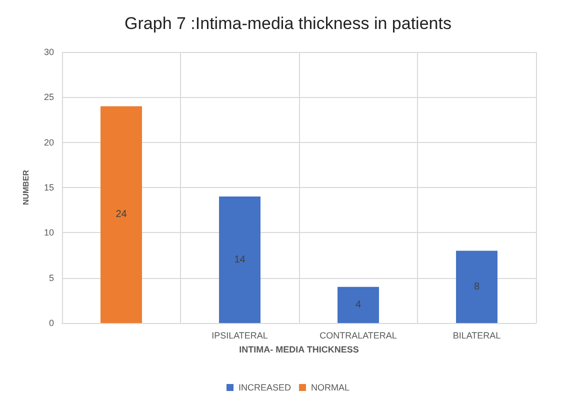 The width and height of the screenshot is (576, 405). What do you see at coordinates (51, 323) in the screenshot?
I see `y-tick-label: 0` at bounding box center [51, 323].